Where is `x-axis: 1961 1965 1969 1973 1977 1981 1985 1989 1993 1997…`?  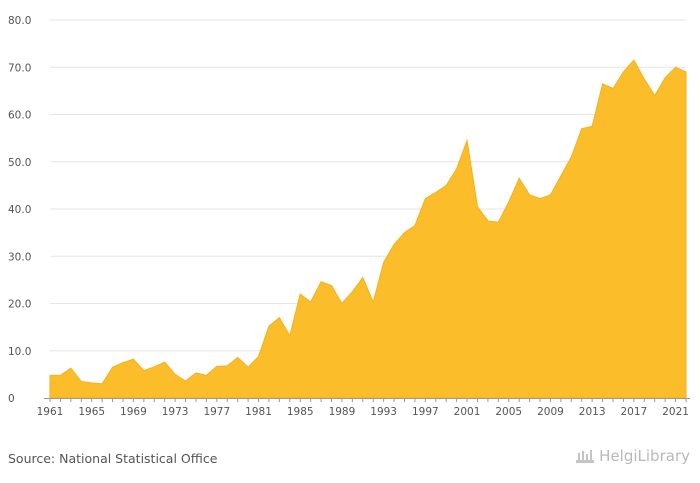
x-axis: 1961 1965 1969 1973 1977 1981 1985 1989 1993 1997… is located at coordinates (363, 408).